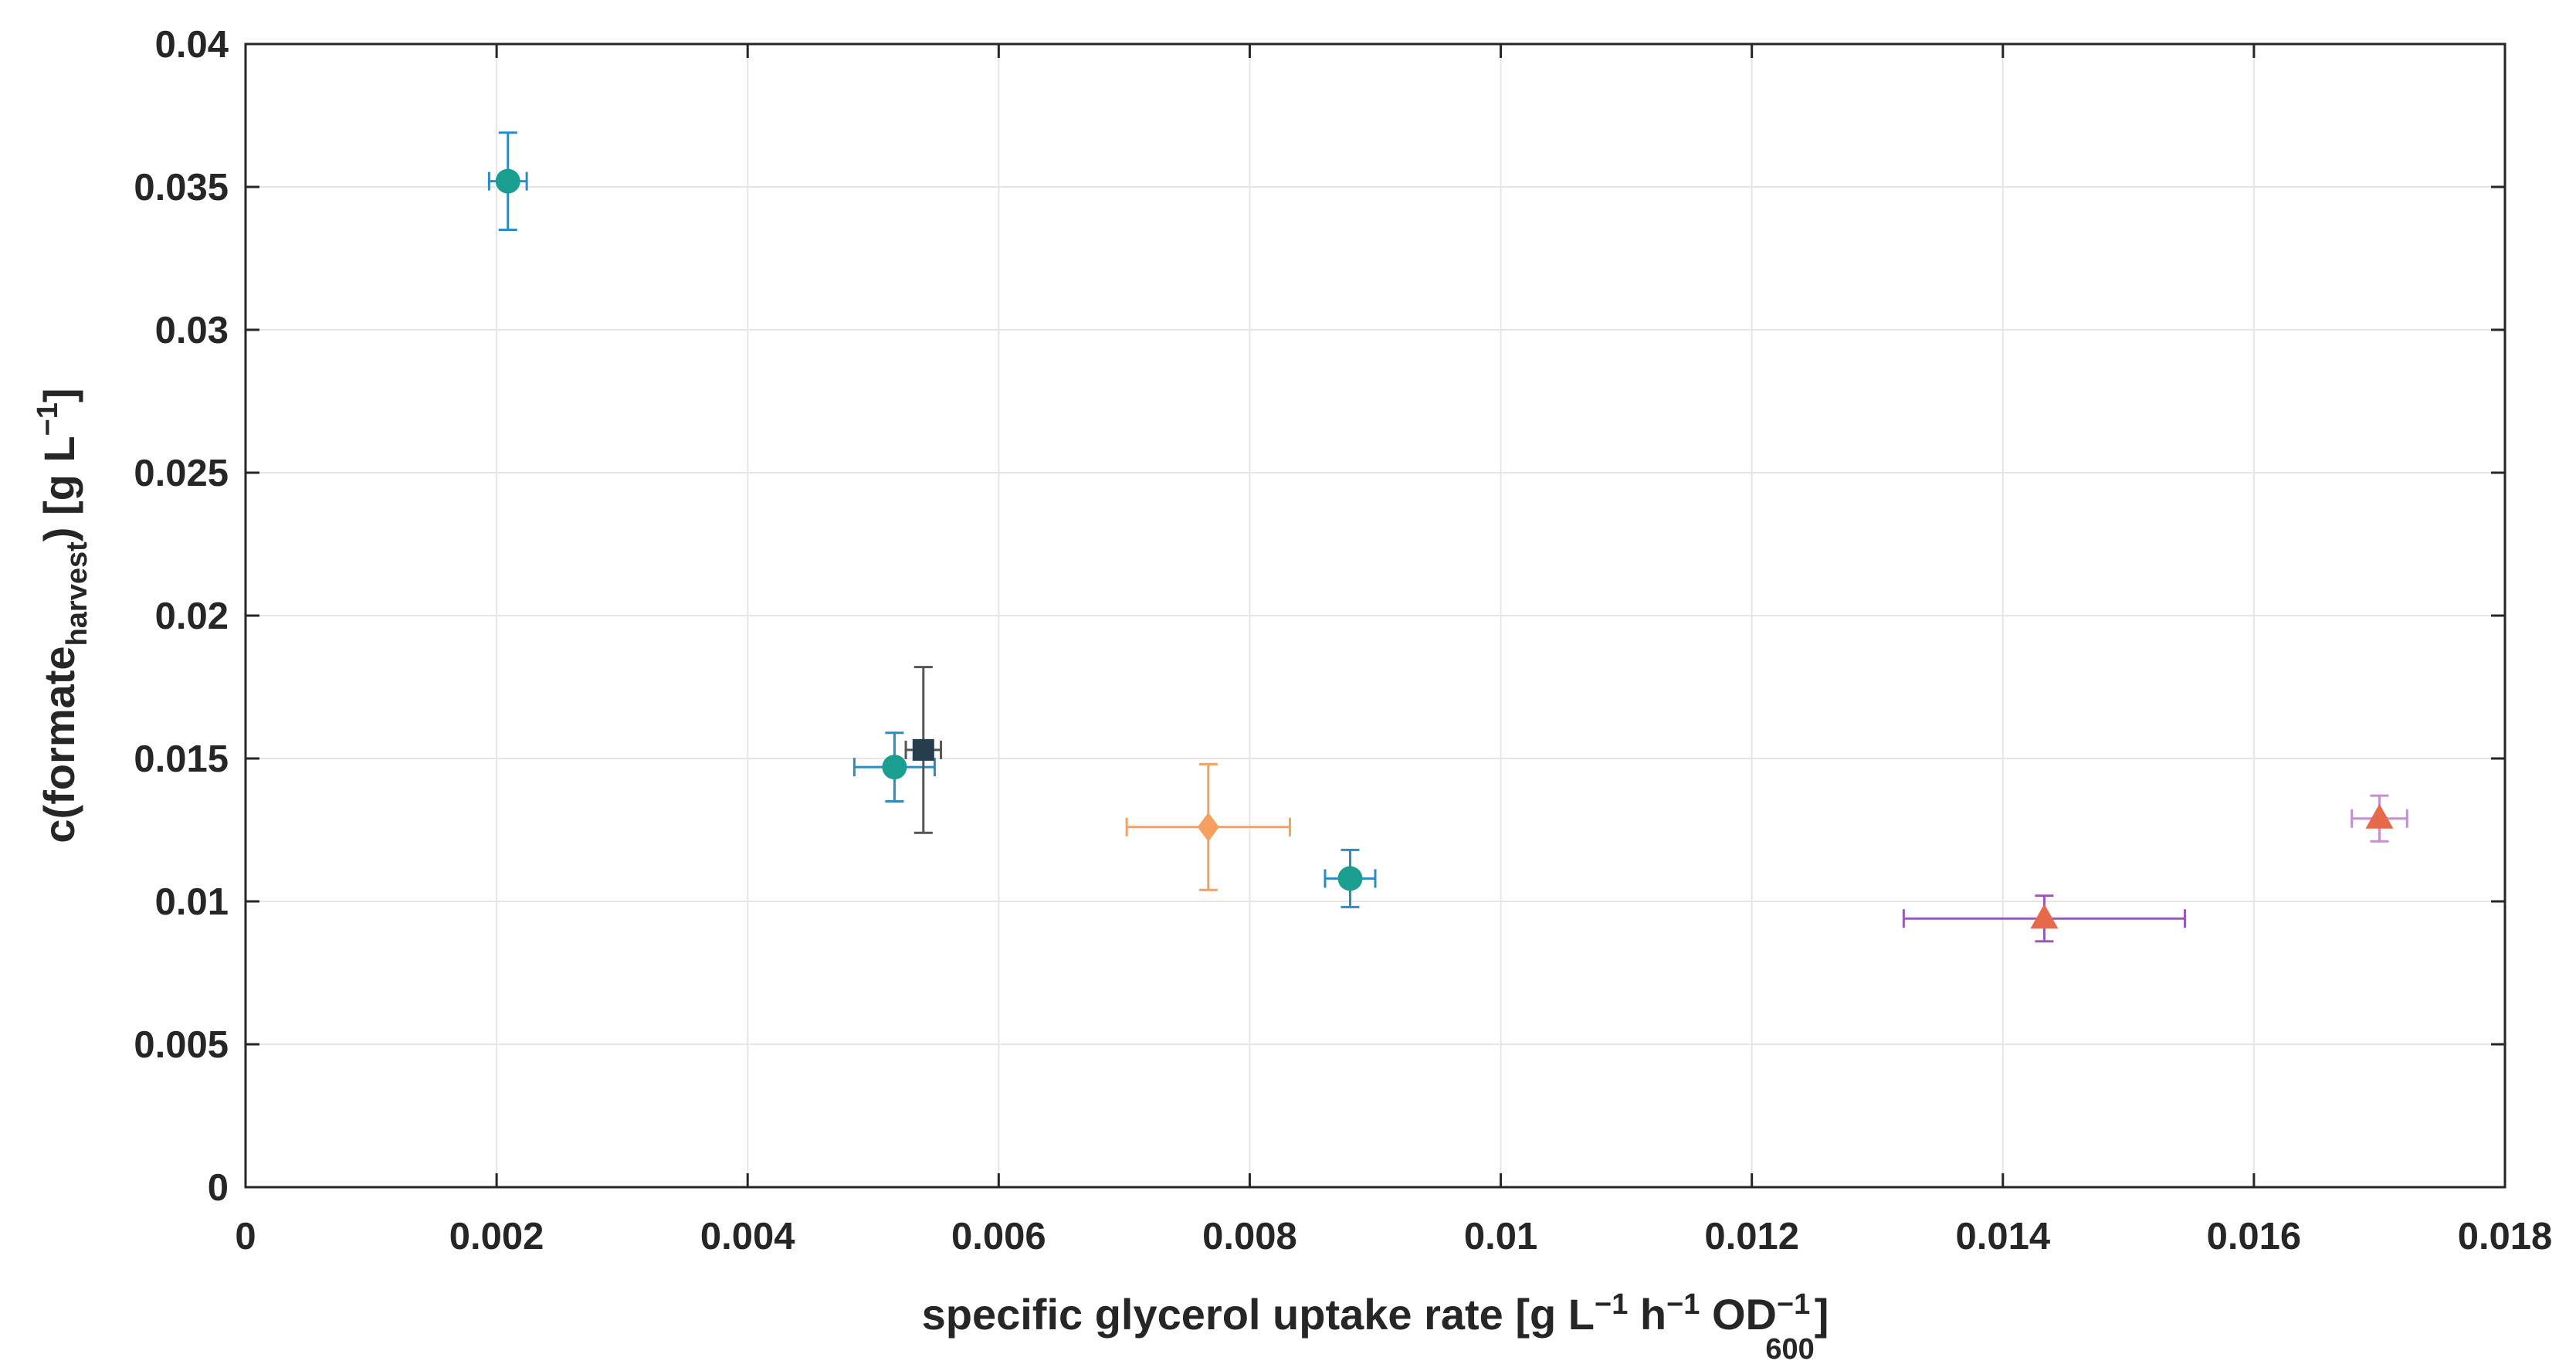 This screenshot has height=1371, width=2576. Describe the element at coordinates (2505, 1236) in the screenshot. I see `x-tick-label: 0.018` at that location.